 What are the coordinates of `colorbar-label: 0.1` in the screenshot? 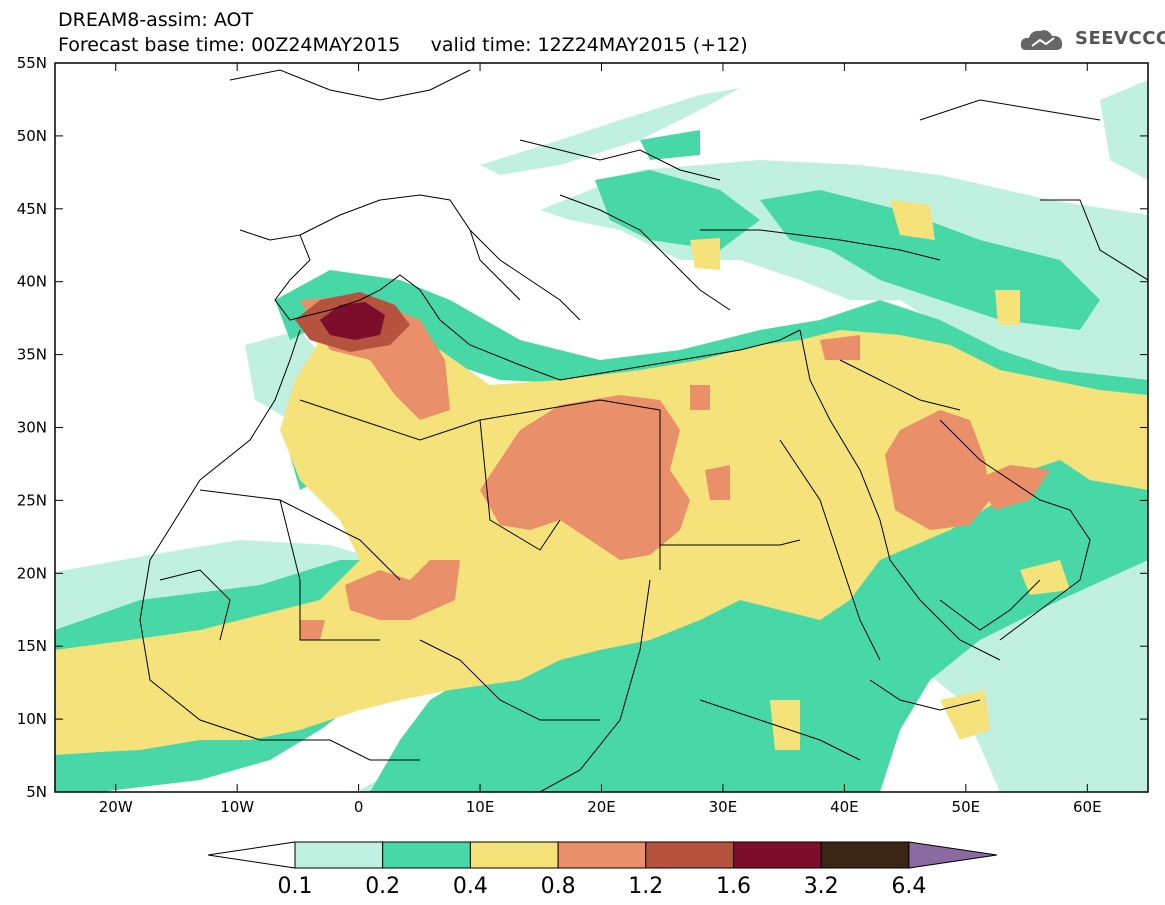 It's located at (295, 886).